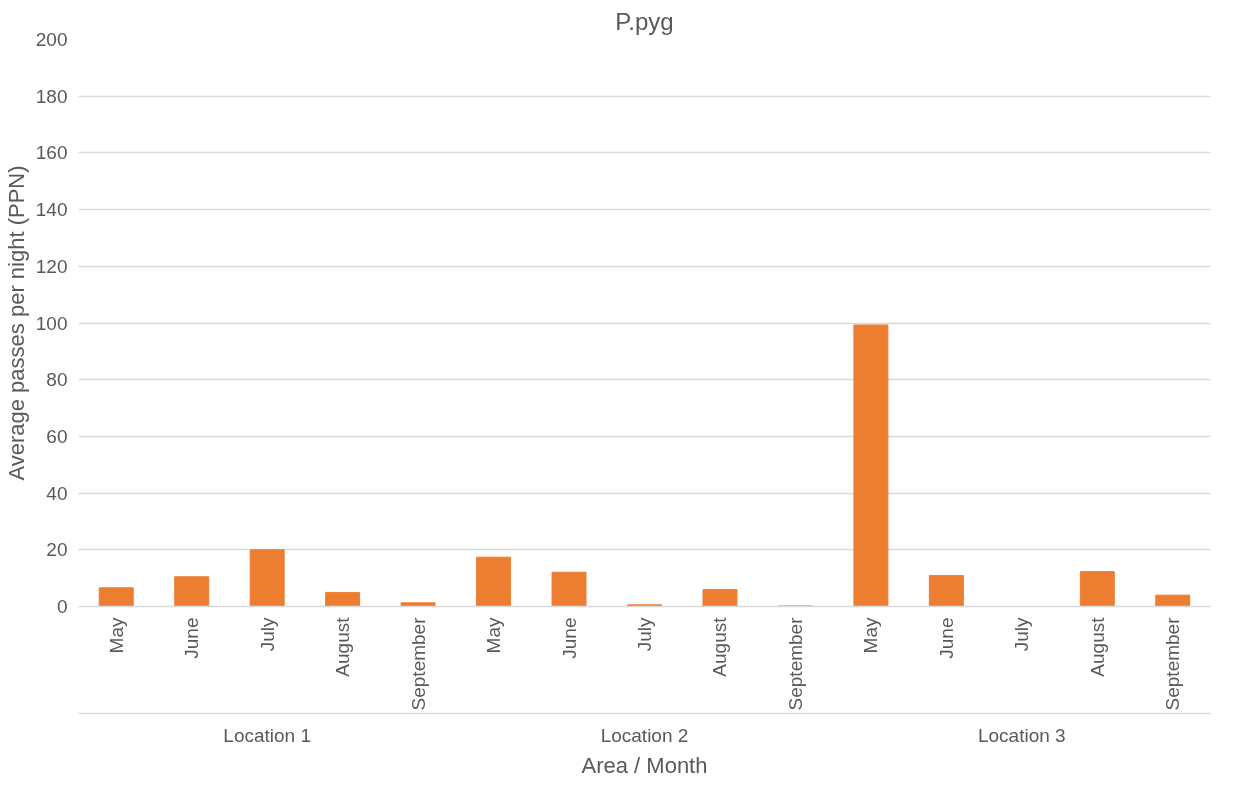 The image size is (1257, 787). What do you see at coordinates (16, 323) in the screenshot?
I see `y-axis-title: Average passes per night (PPN)` at bounding box center [16, 323].